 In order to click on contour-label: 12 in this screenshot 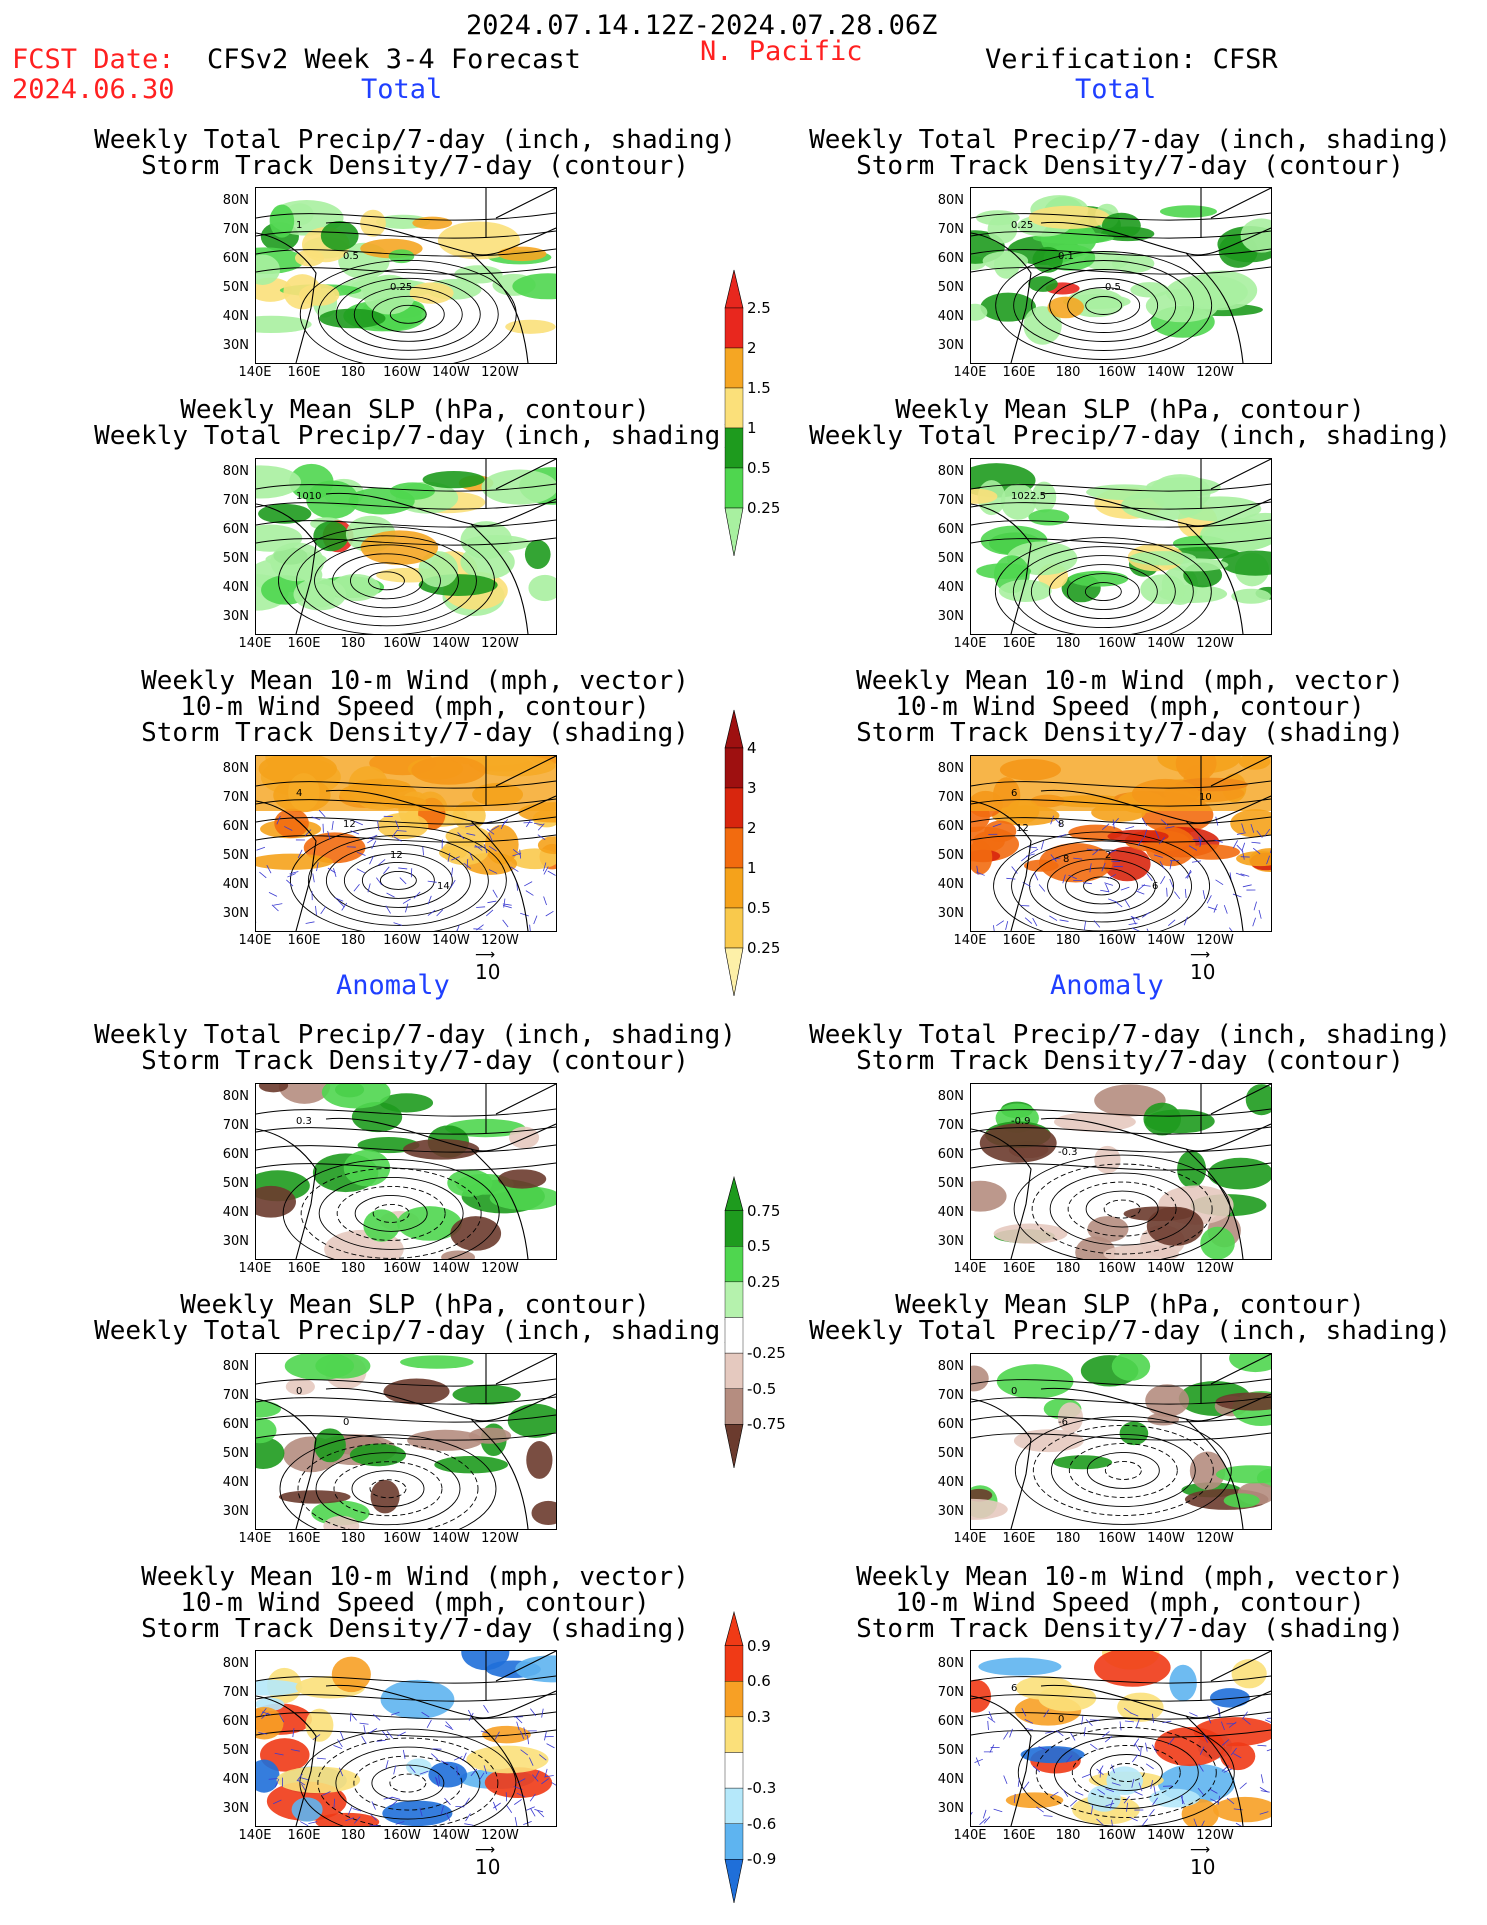, I will do `click(396, 855)`.